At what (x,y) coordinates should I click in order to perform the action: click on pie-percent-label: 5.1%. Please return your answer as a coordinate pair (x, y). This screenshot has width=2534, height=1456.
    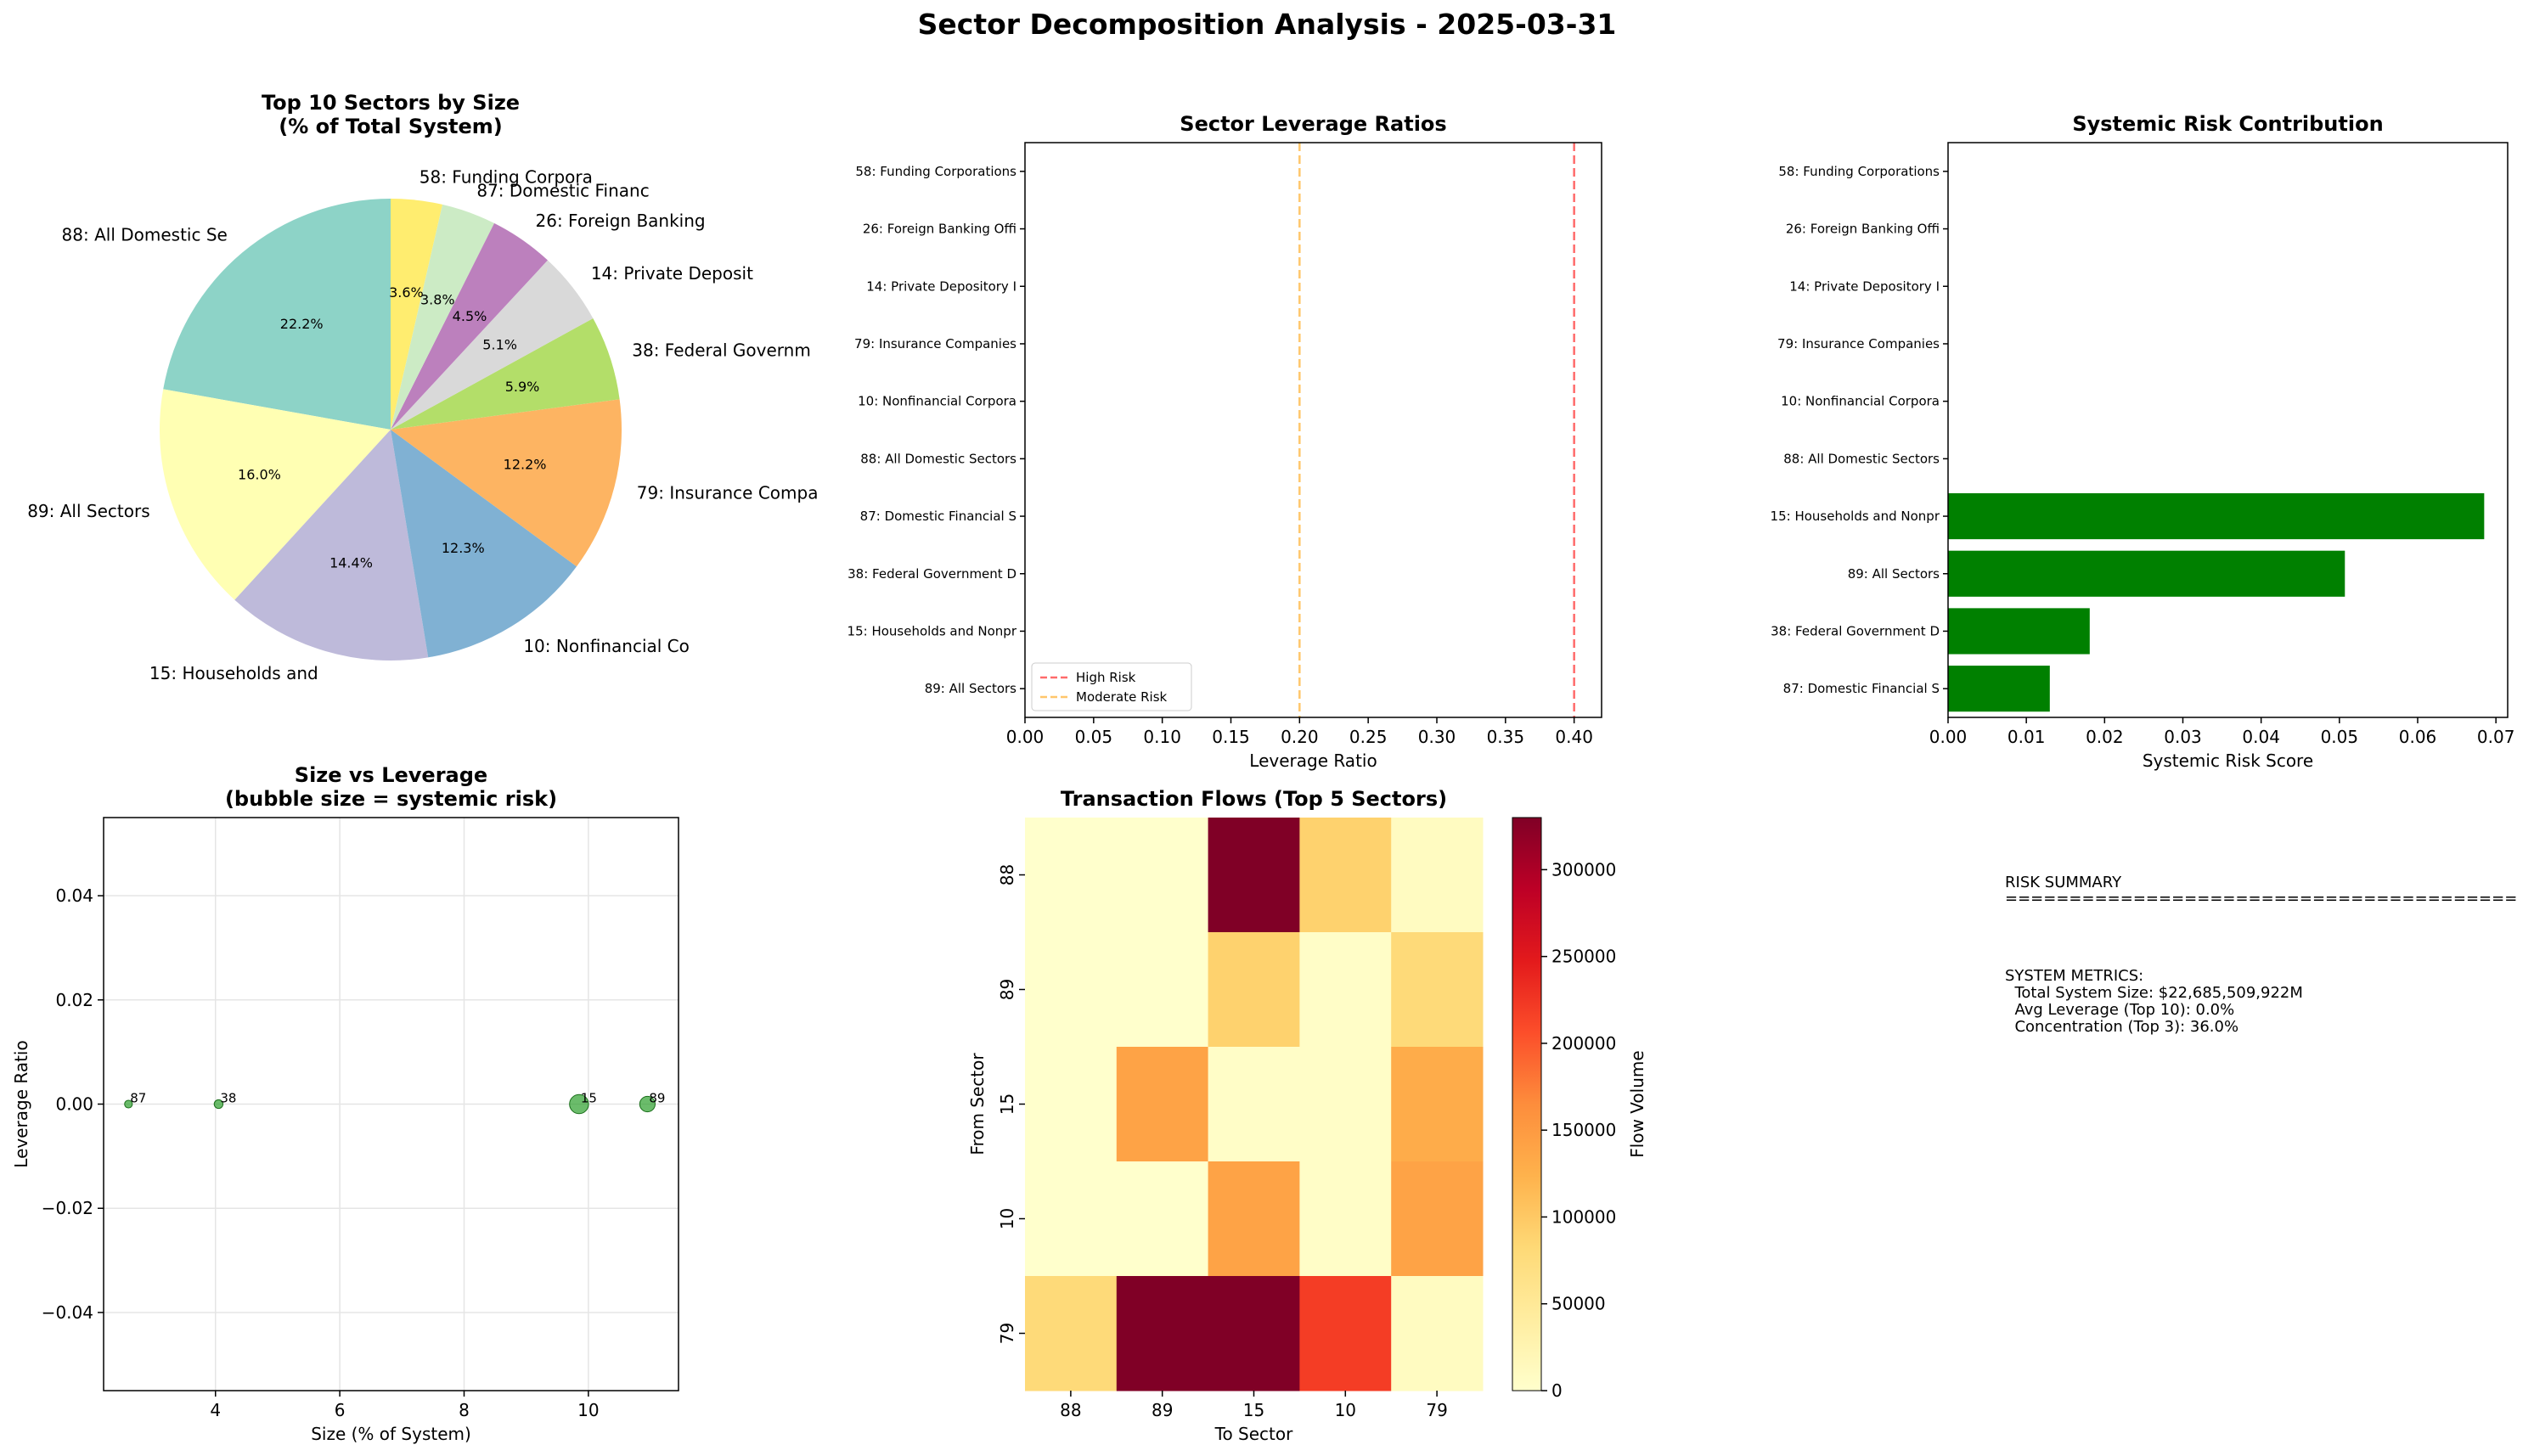
    Looking at the image, I should click on (499, 345).